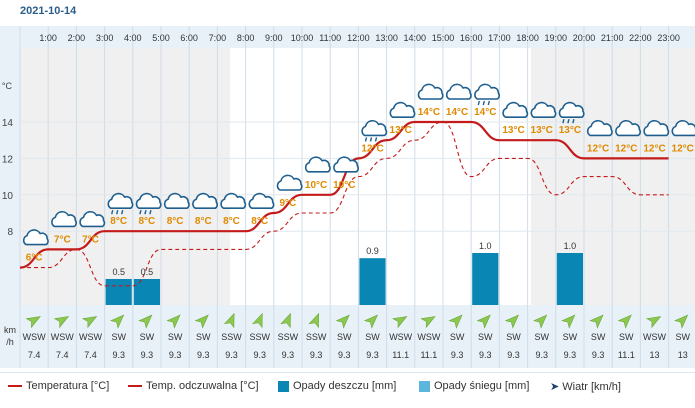 The image size is (695, 408). I want to click on hour-label: 16:00, so click(471, 38).